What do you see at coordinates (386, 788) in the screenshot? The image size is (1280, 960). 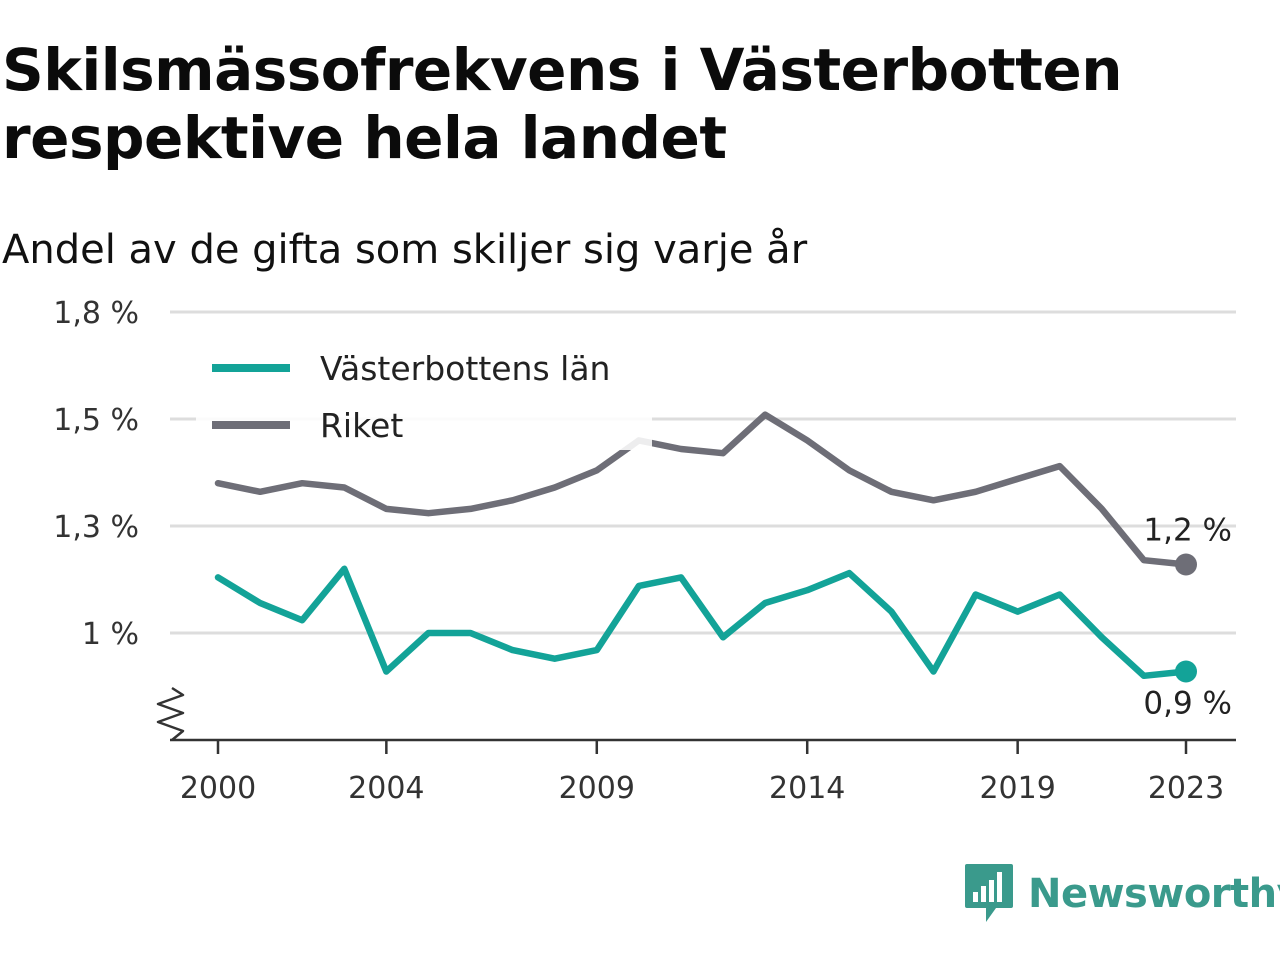 I see `x-tick-label: 2004` at bounding box center [386, 788].